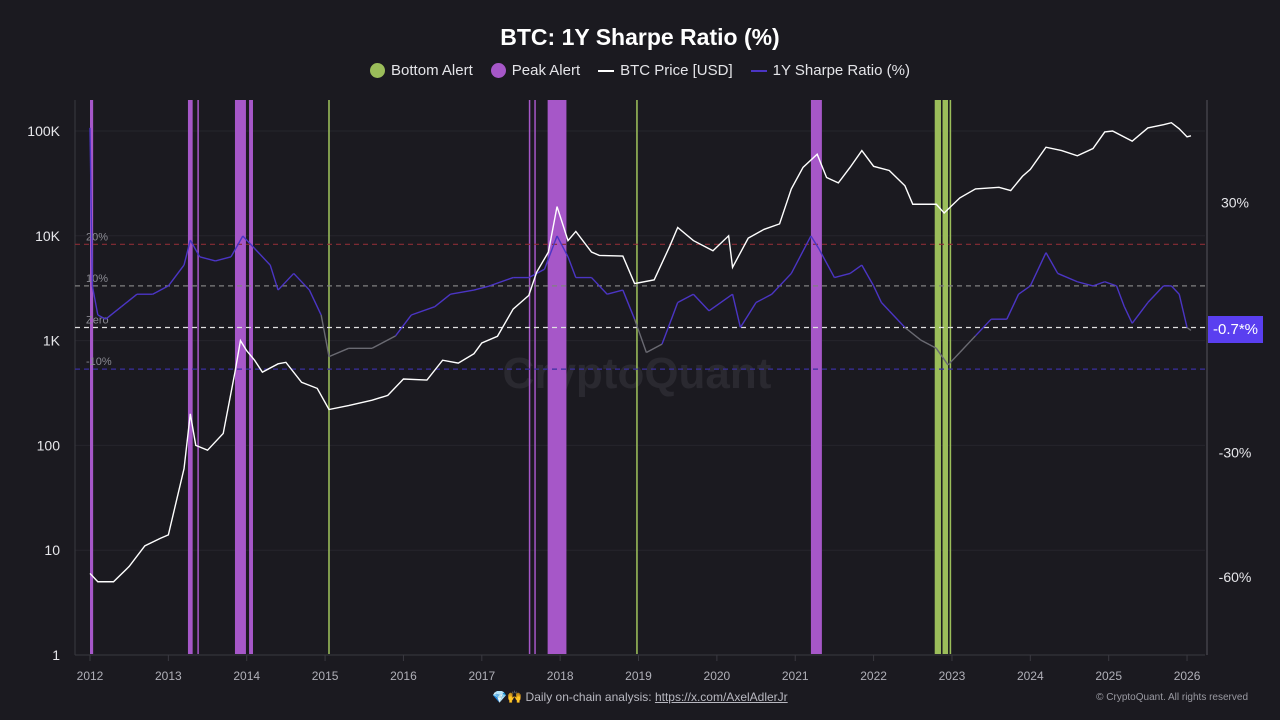 The width and height of the screenshot is (1280, 720). I want to click on x-tick-label: 2019, so click(638, 676).